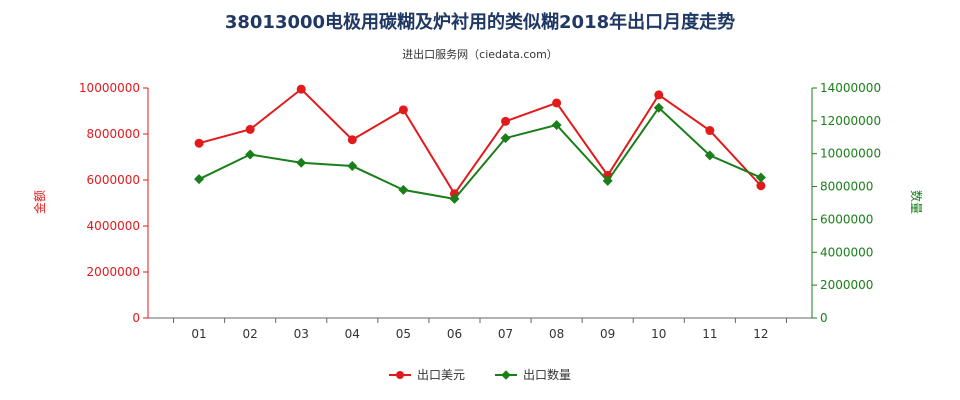 This screenshot has width=960, height=400. What do you see at coordinates (399, 375) in the screenshot?
I see `legend-swatch-usd` at bounding box center [399, 375].